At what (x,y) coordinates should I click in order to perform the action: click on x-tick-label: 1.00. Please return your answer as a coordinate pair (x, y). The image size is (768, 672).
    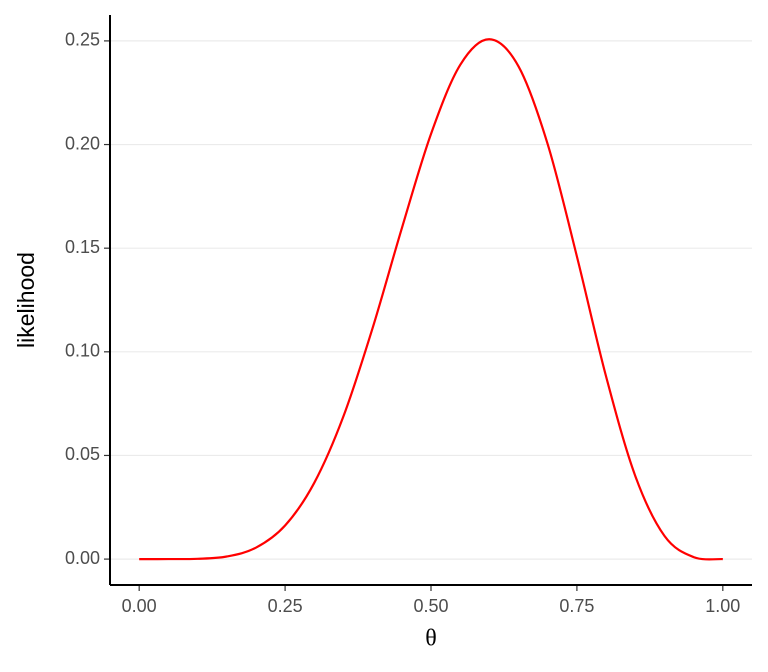
    Looking at the image, I should click on (722, 606).